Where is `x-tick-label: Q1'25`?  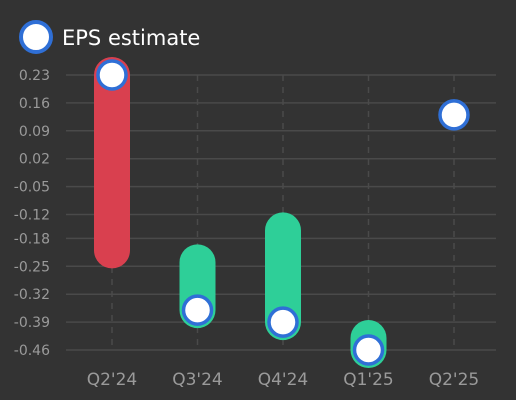
x-tick-label: Q1'25 is located at coordinates (368, 380).